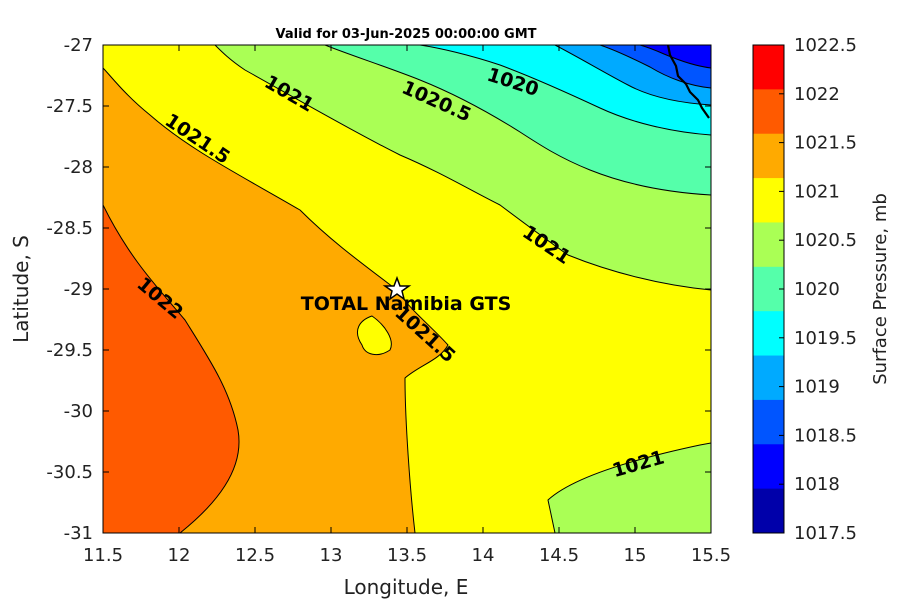 Image resolution: width=900 pixels, height=600 pixels. I want to click on y-tick-label: -27, so click(78, 45).